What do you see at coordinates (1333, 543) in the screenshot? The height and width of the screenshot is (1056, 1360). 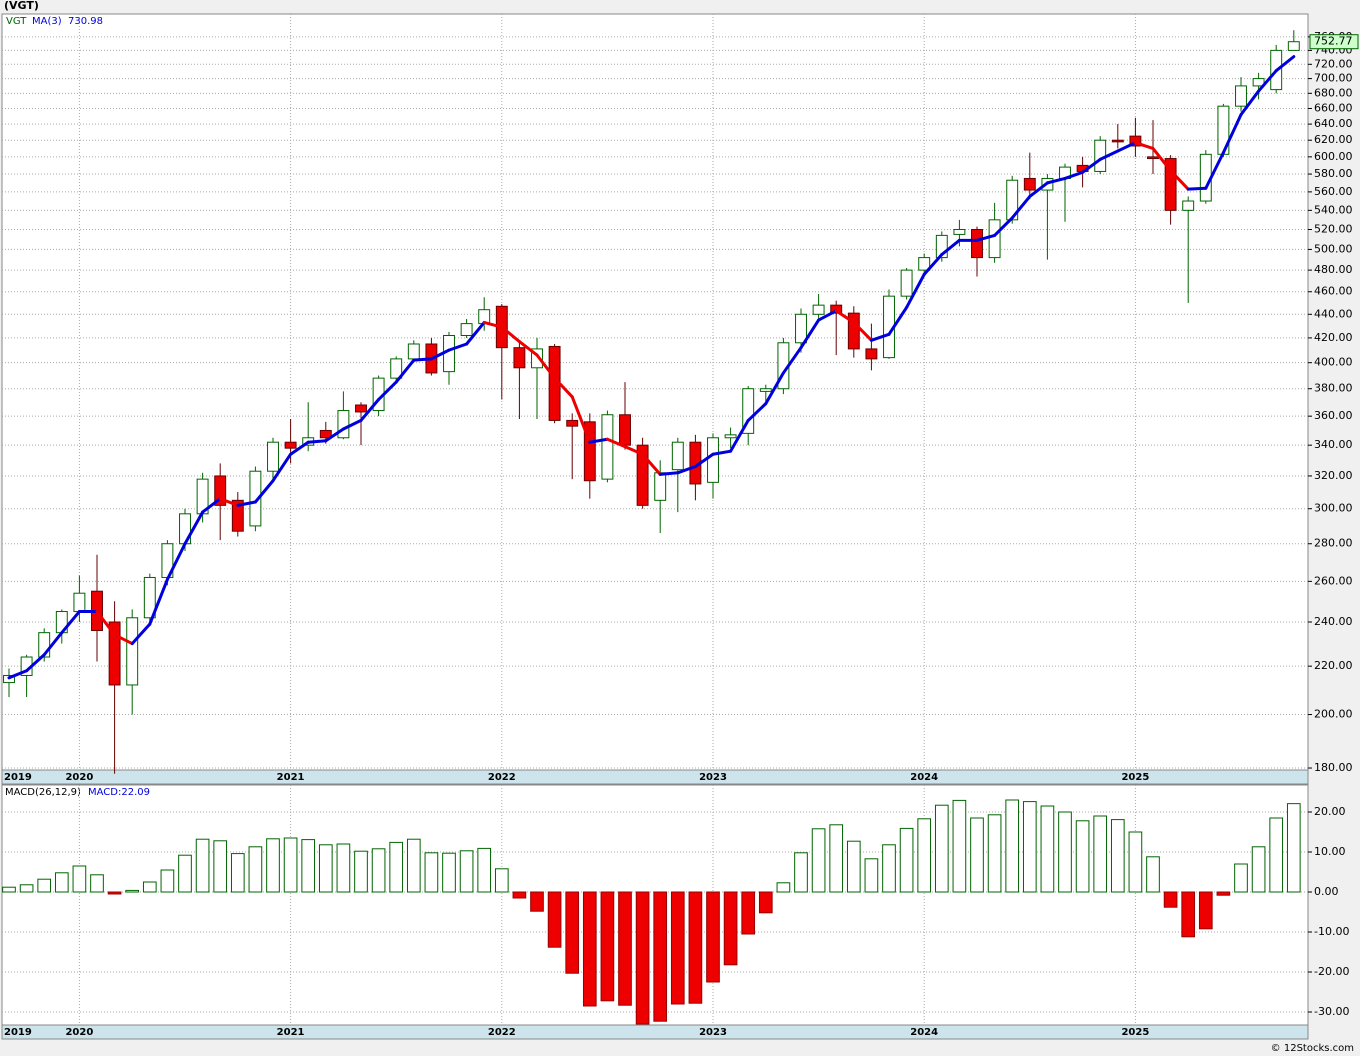 I see `y-tick-label: 280.00` at bounding box center [1333, 543].